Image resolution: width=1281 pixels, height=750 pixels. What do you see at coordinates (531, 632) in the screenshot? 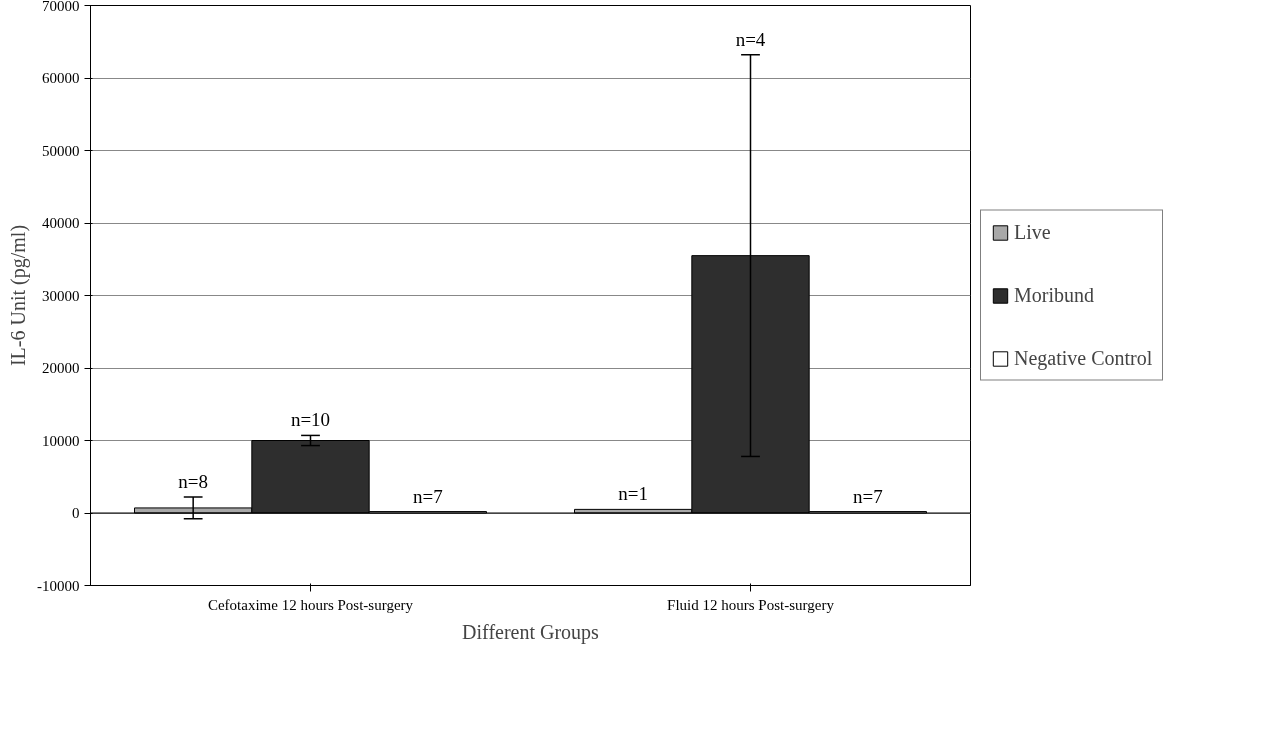
I see `x-axis-title: Different Groups` at bounding box center [531, 632].